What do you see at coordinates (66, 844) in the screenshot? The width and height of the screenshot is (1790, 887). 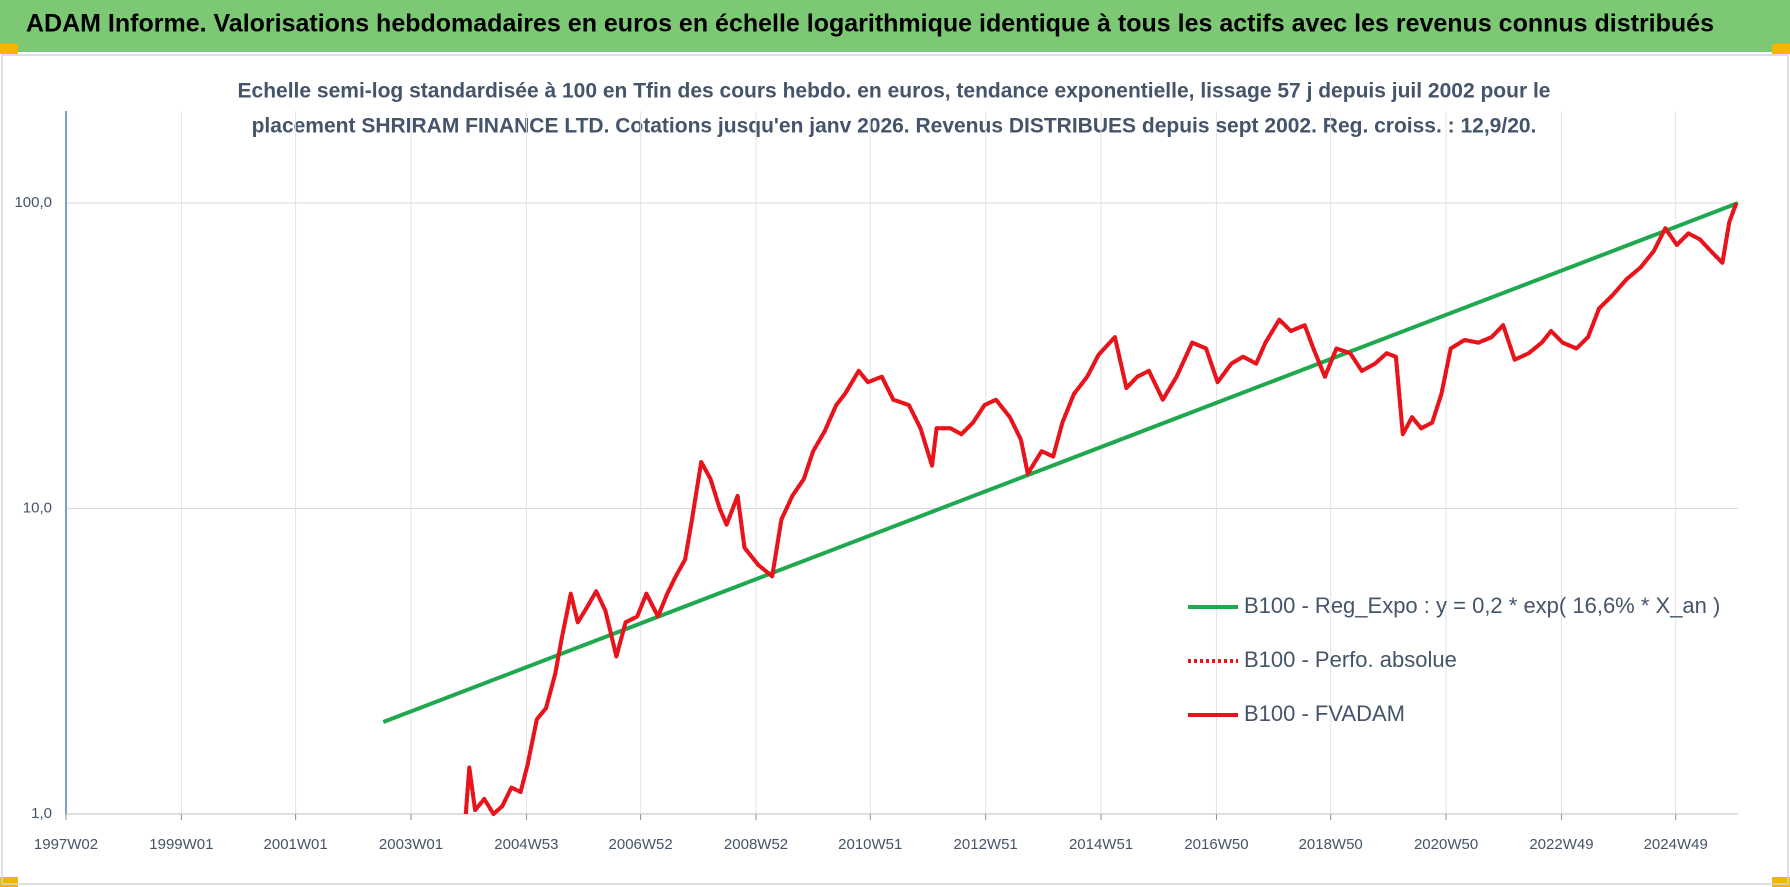 I see `x-tick-label: 1997W02` at bounding box center [66, 844].